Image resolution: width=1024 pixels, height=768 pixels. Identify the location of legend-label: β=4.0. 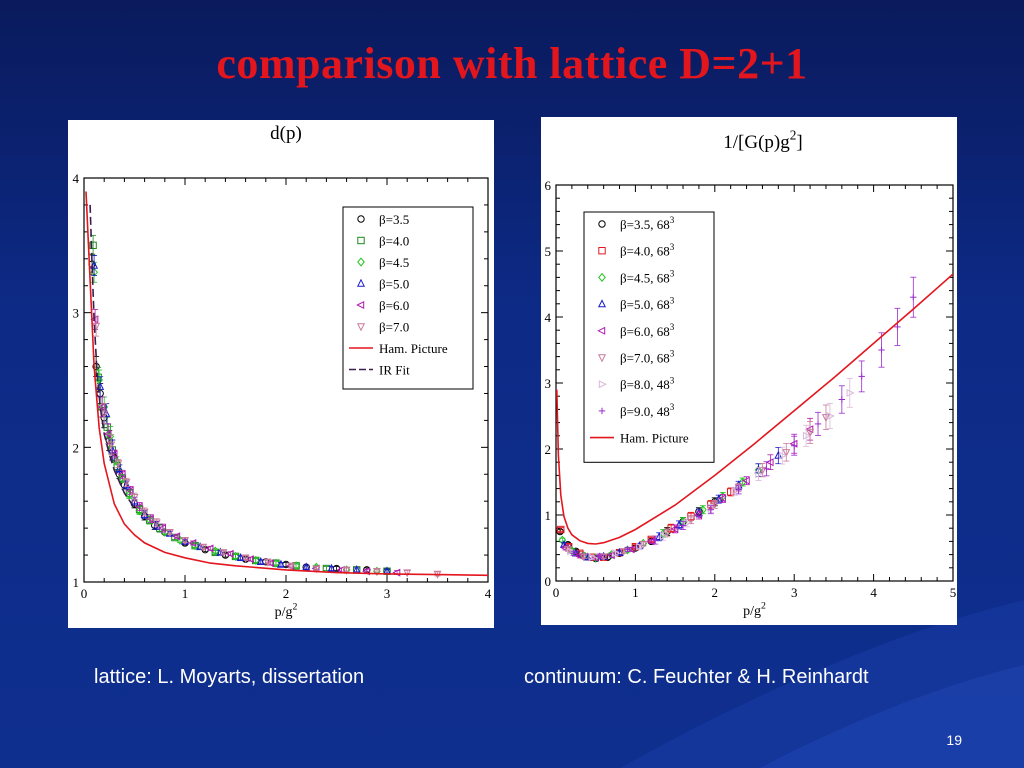
(394, 241).